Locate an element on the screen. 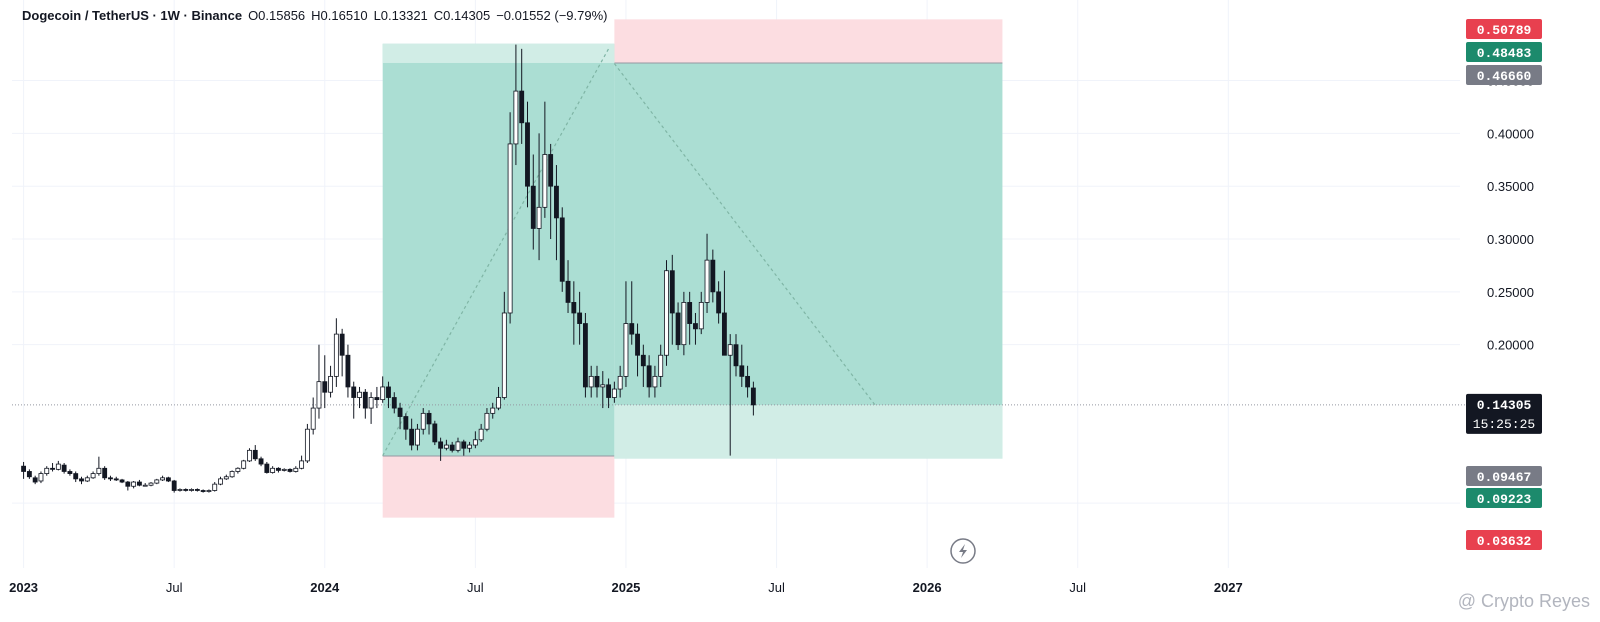 The width and height of the screenshot is (1600, 622). short-position-target-band is located at coordinates (808, 431).